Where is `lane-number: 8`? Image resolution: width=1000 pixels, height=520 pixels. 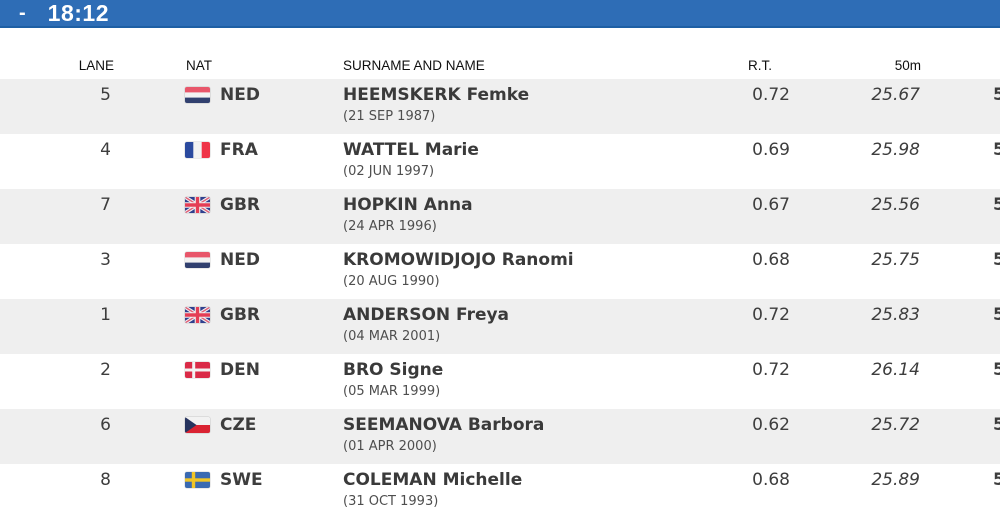 lane-number: 8 is located at coordinates (105, 480).